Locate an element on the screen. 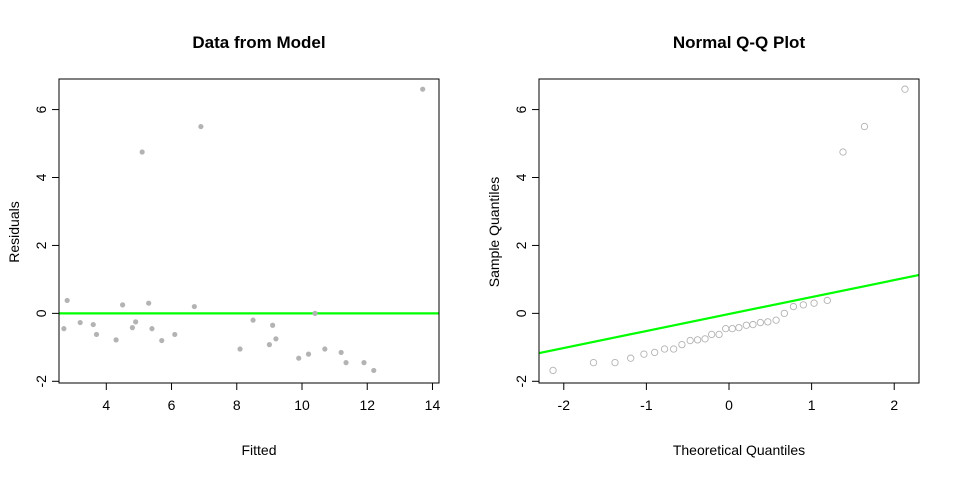 Image resolution: width=960 pixels, height=480 pixels. qq-x-axis-label: Theoretical Quantiles is located at coordinates (739, 450).